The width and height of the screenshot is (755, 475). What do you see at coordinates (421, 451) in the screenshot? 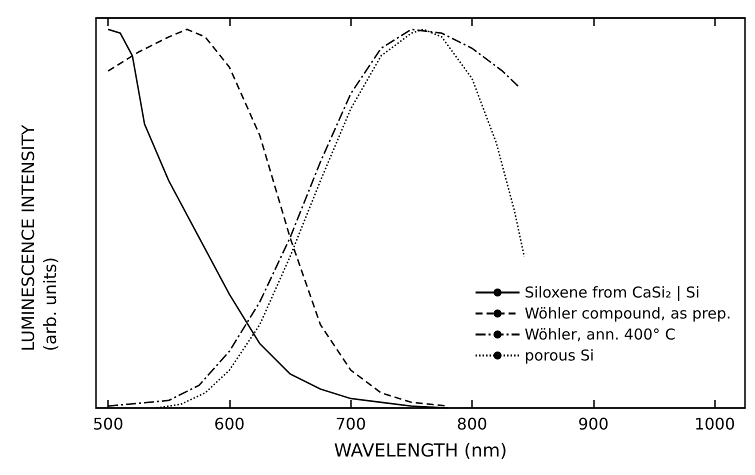
I see `x-axis-title: WAVELENGTH (nm)` at bounding box center [421, 451].